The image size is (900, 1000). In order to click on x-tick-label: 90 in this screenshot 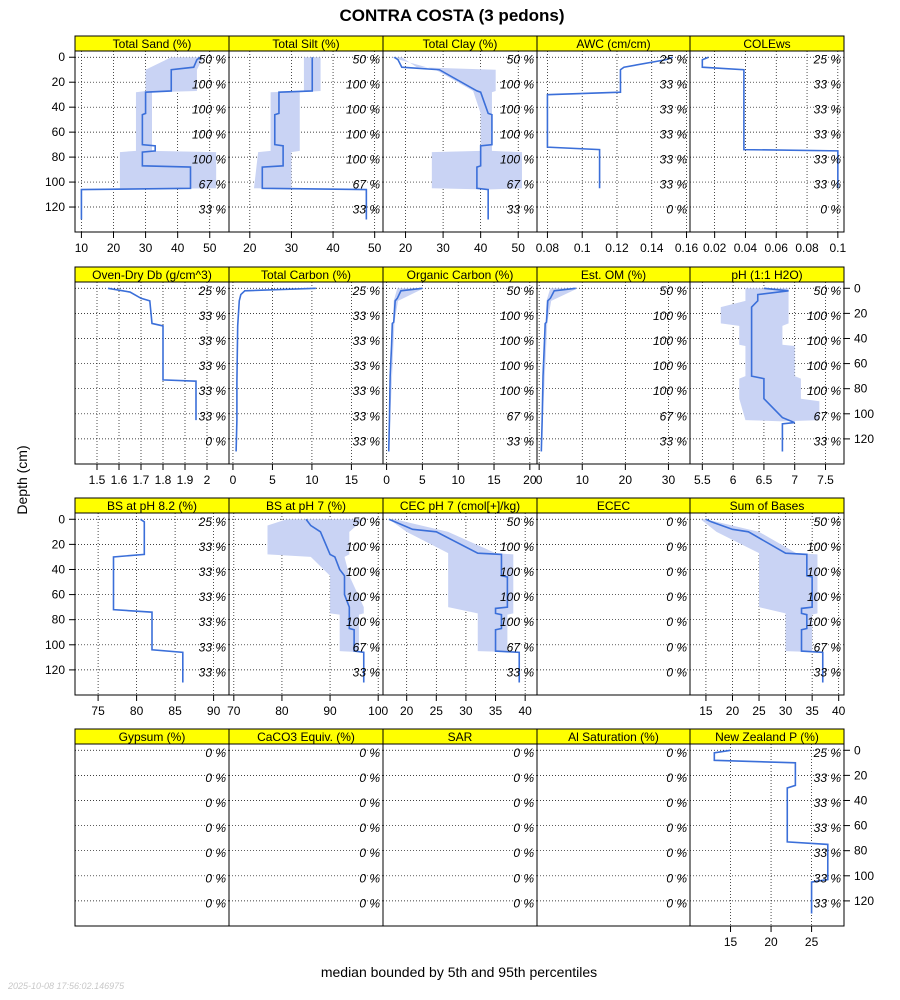, I will do `click(330, 711)`.